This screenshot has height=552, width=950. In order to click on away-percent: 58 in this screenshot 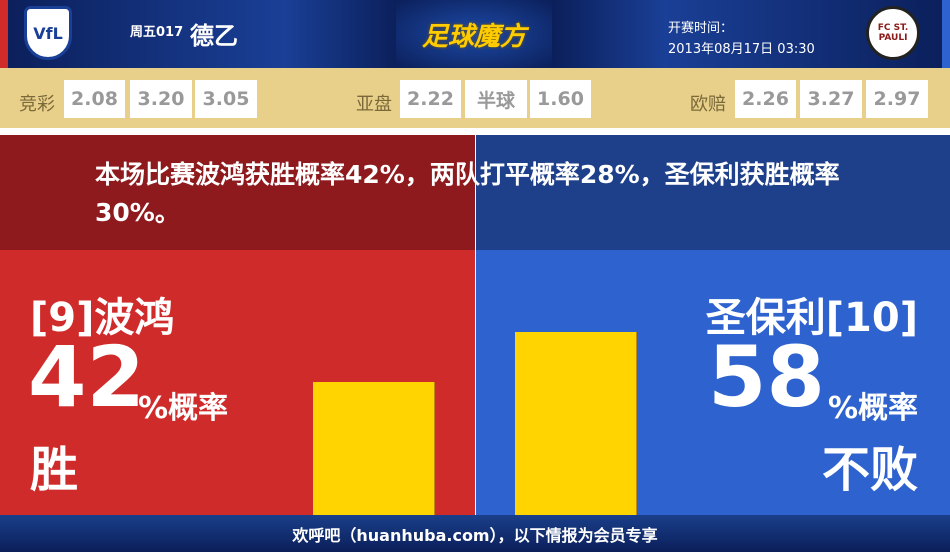, I will do `click(766, 377)`.